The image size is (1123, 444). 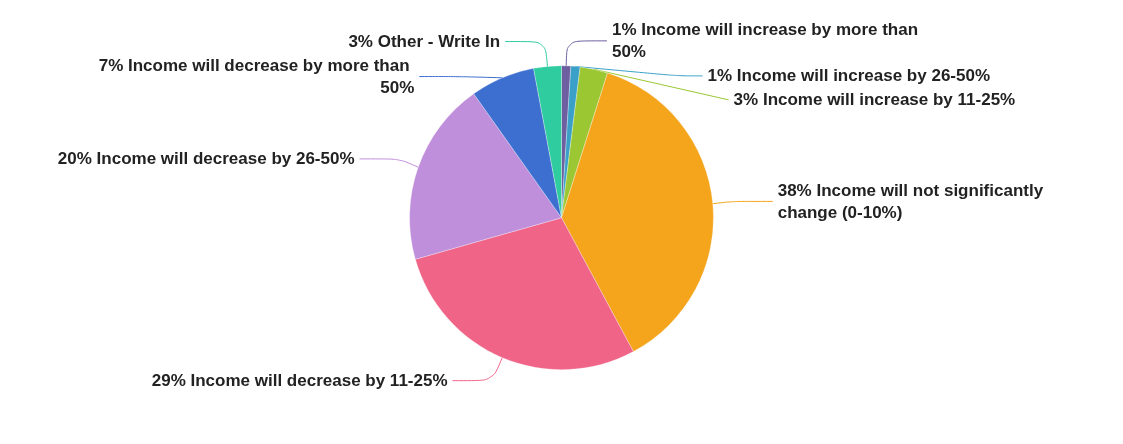 I want to click on slice-label: 1% Income will increase by 26-50%, so click(x=849, y=76).